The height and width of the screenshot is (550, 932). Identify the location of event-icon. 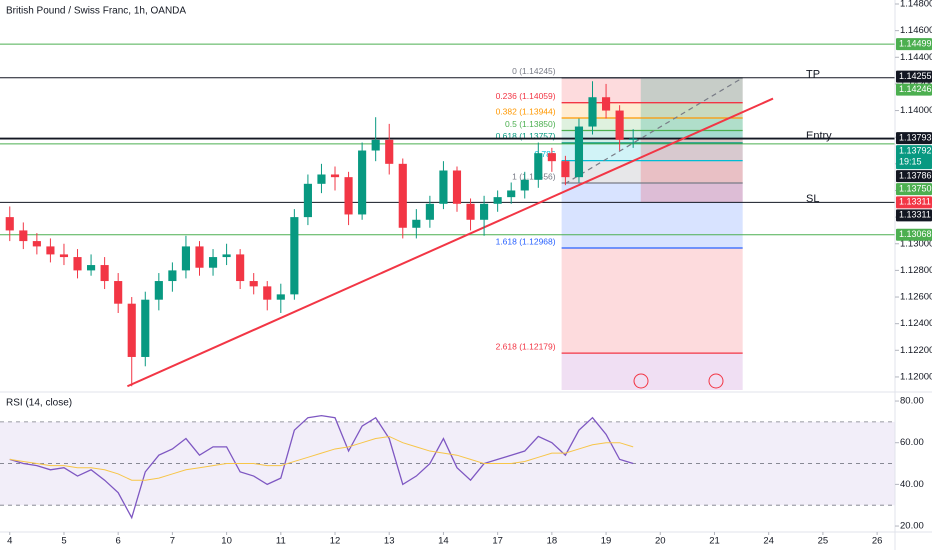
(716, 381).